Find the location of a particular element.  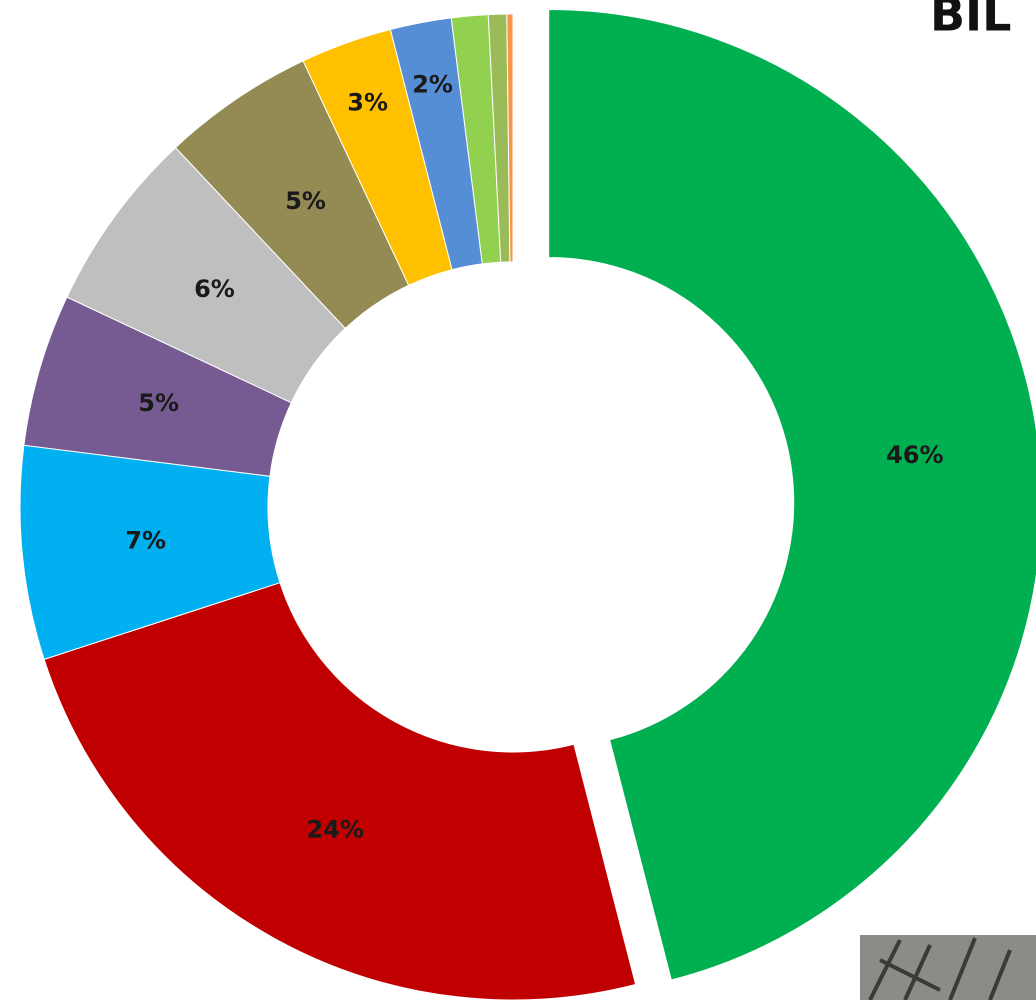

data-label: 6% is located at coordinates (214, 289).